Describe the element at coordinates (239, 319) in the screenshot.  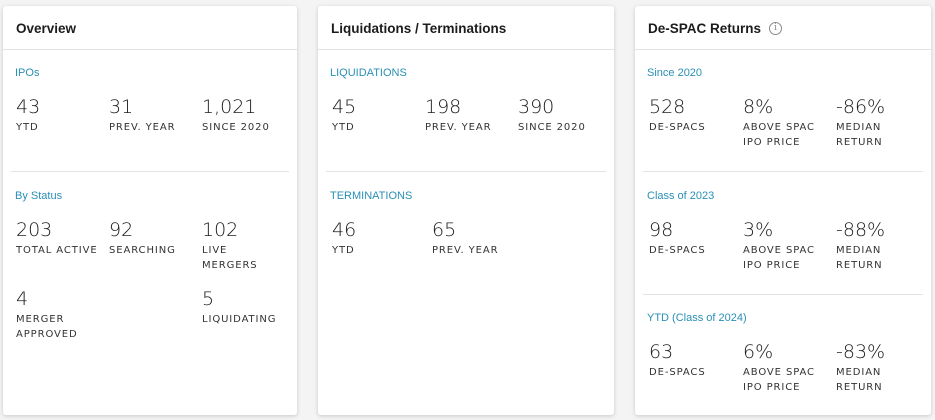
I see `stat-label: LIQUIDATING` at that location.